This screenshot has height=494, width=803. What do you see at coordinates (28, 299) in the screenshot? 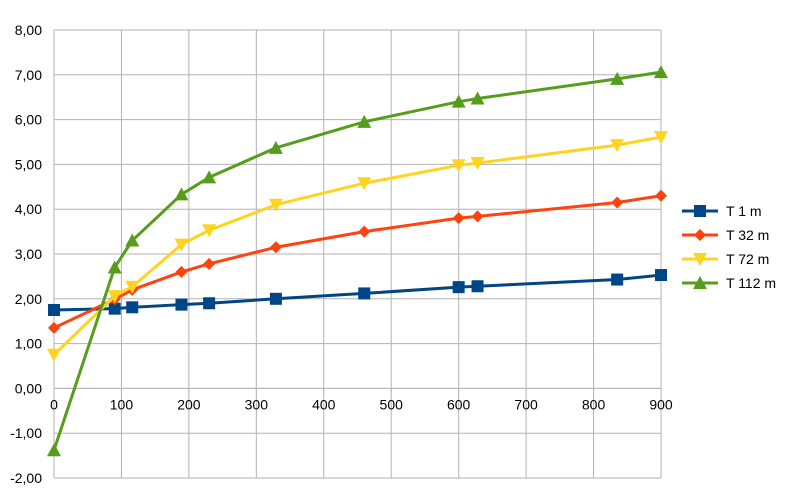
I see `y-tick-label: 2,00` at bounding box center [28, 299].